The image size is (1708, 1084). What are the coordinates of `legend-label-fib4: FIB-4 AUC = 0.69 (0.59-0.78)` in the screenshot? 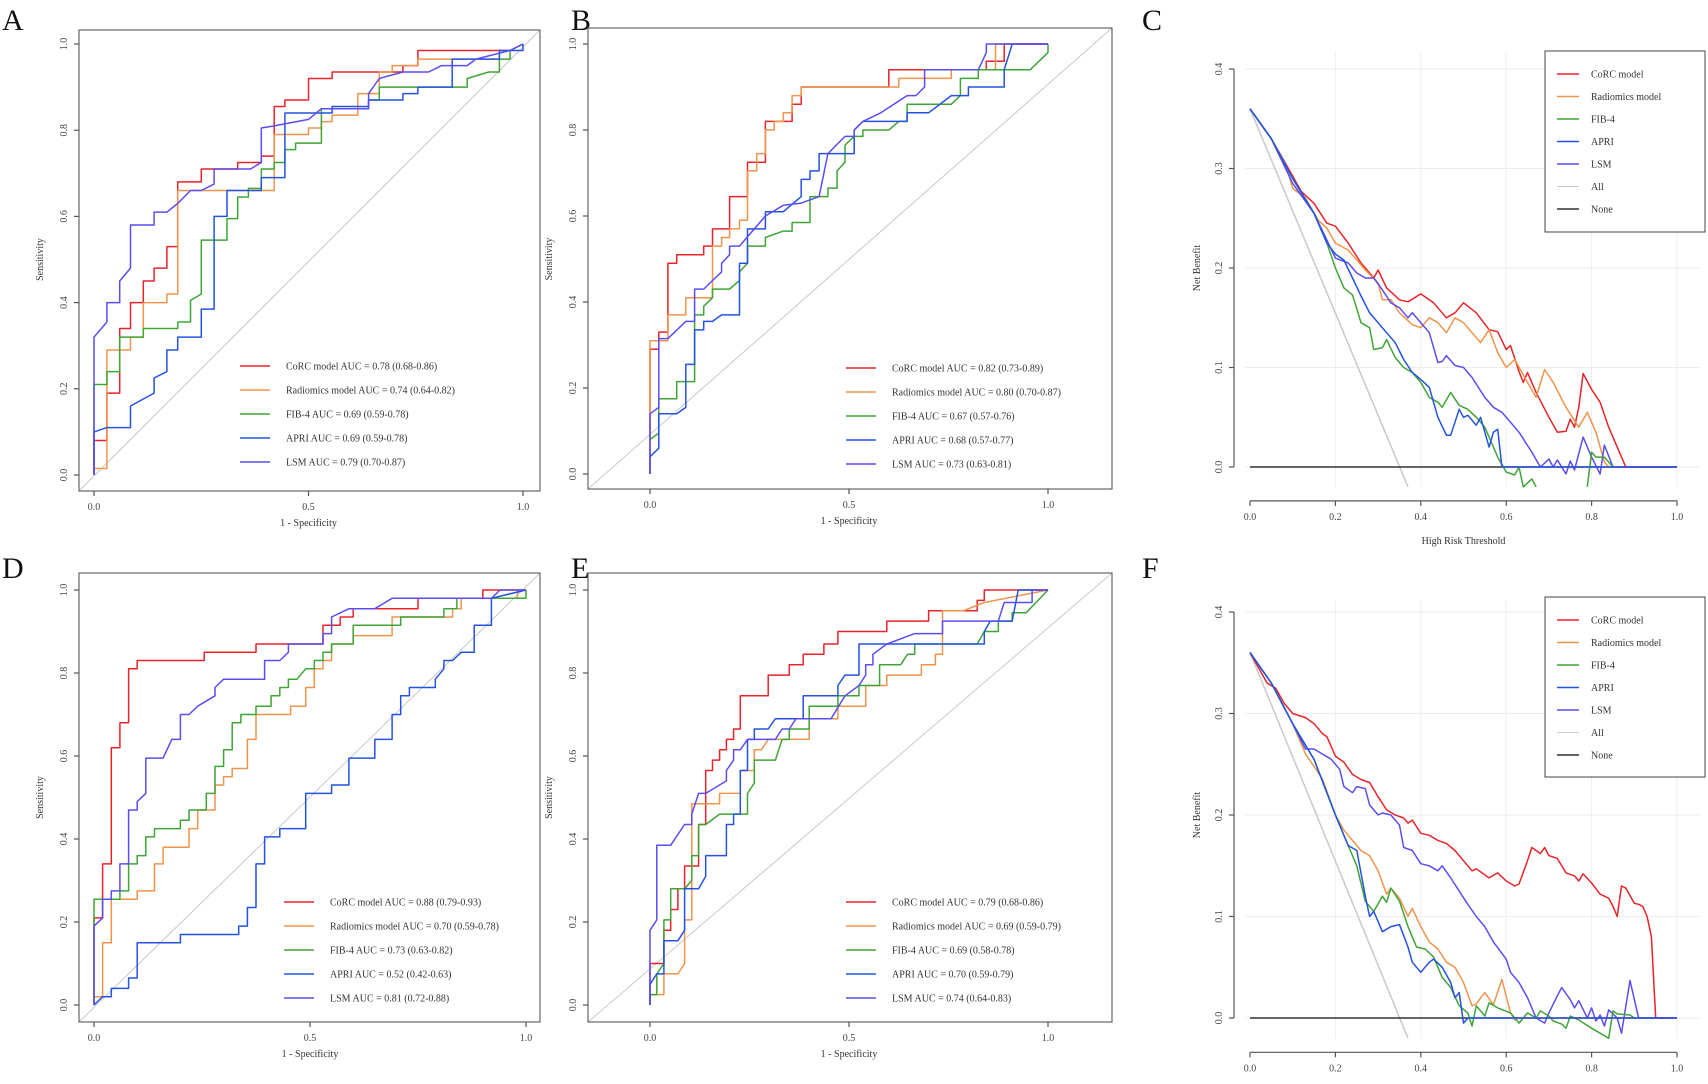 It's located at (347, 415).